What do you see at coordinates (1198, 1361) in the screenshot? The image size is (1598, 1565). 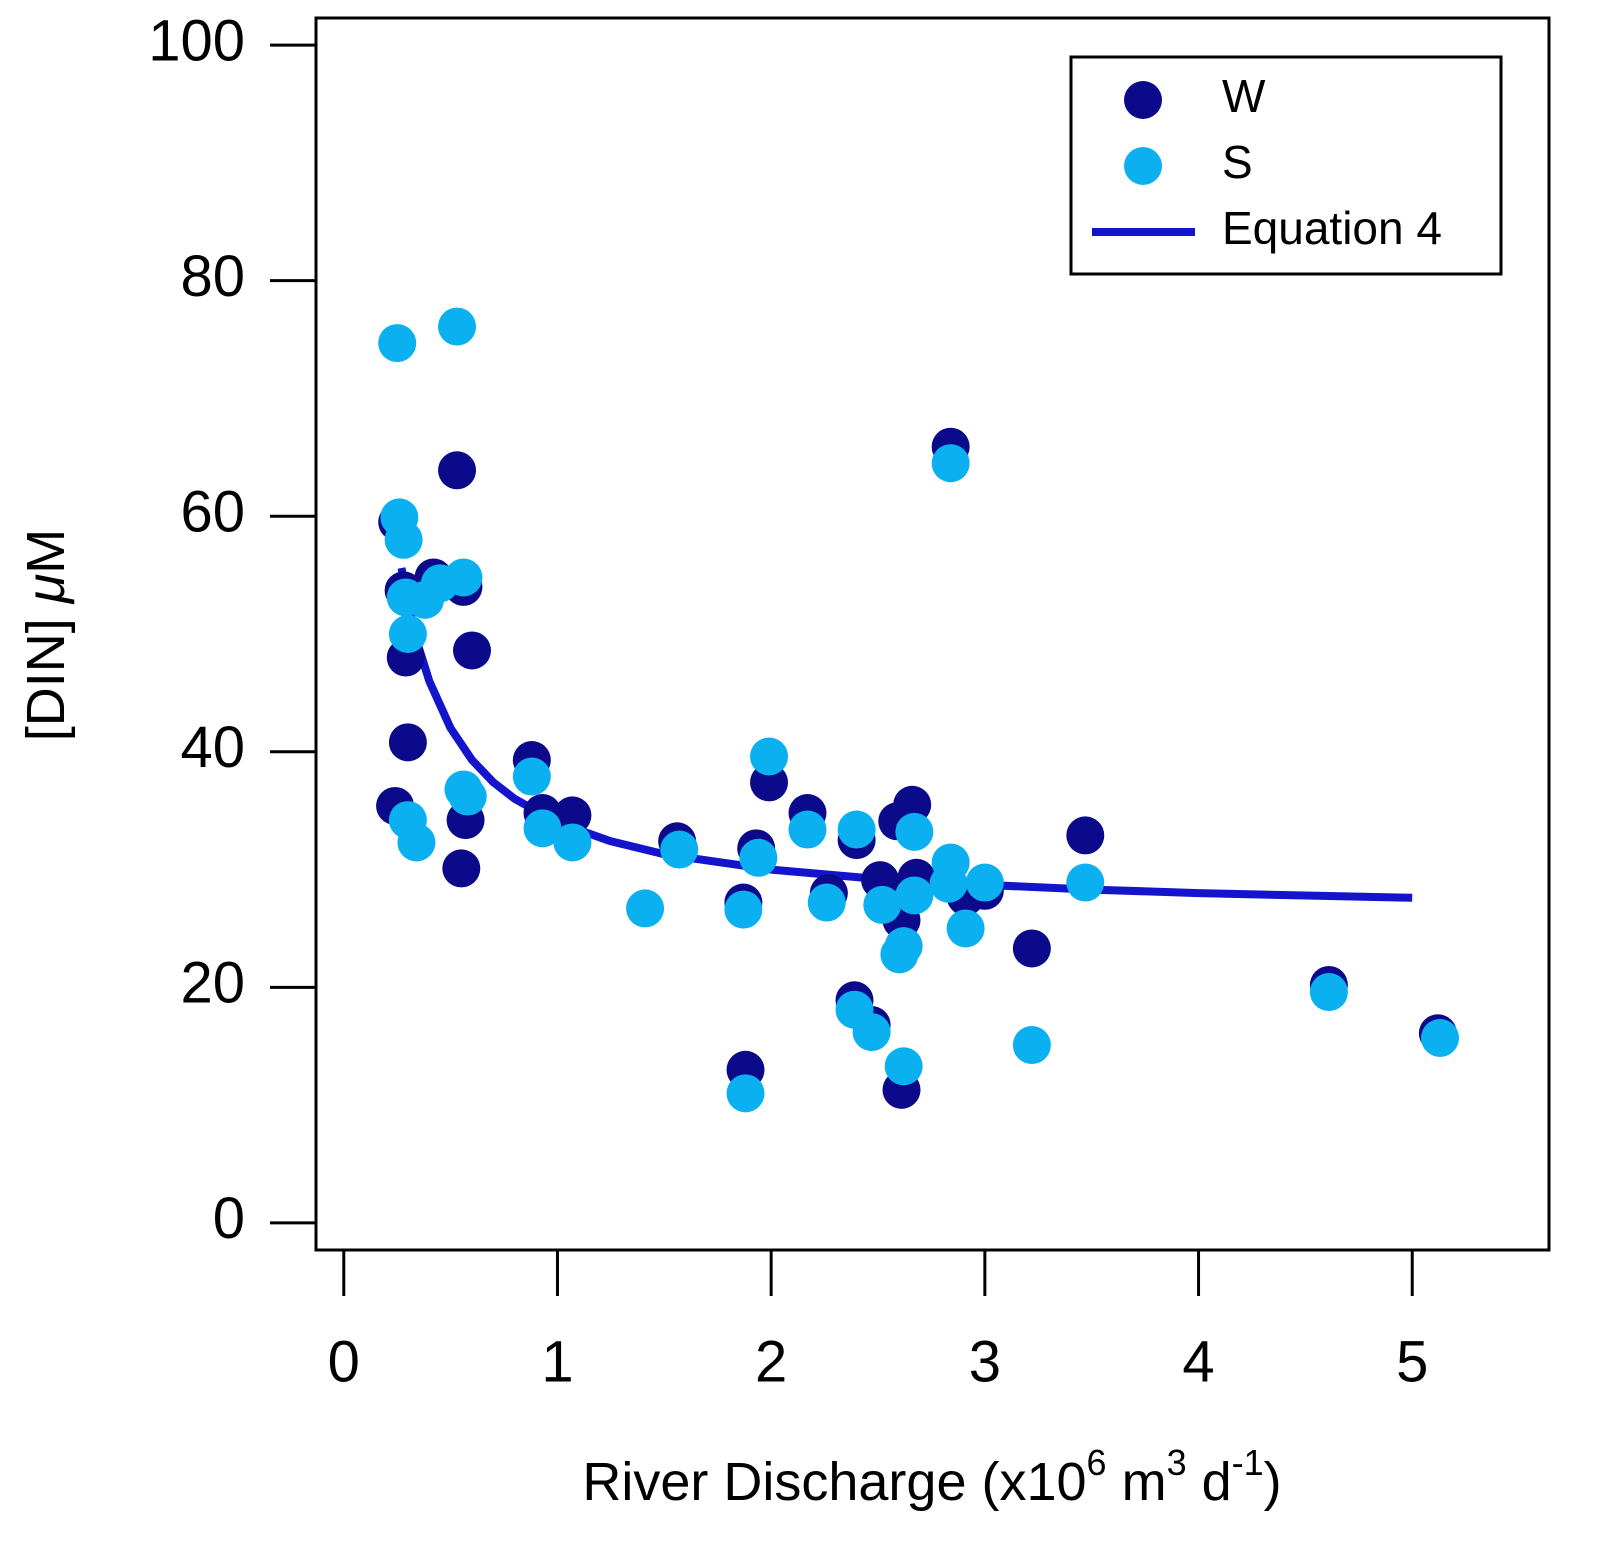 I see `x-tick-label: 4` at bounding box center [1198, 1361].